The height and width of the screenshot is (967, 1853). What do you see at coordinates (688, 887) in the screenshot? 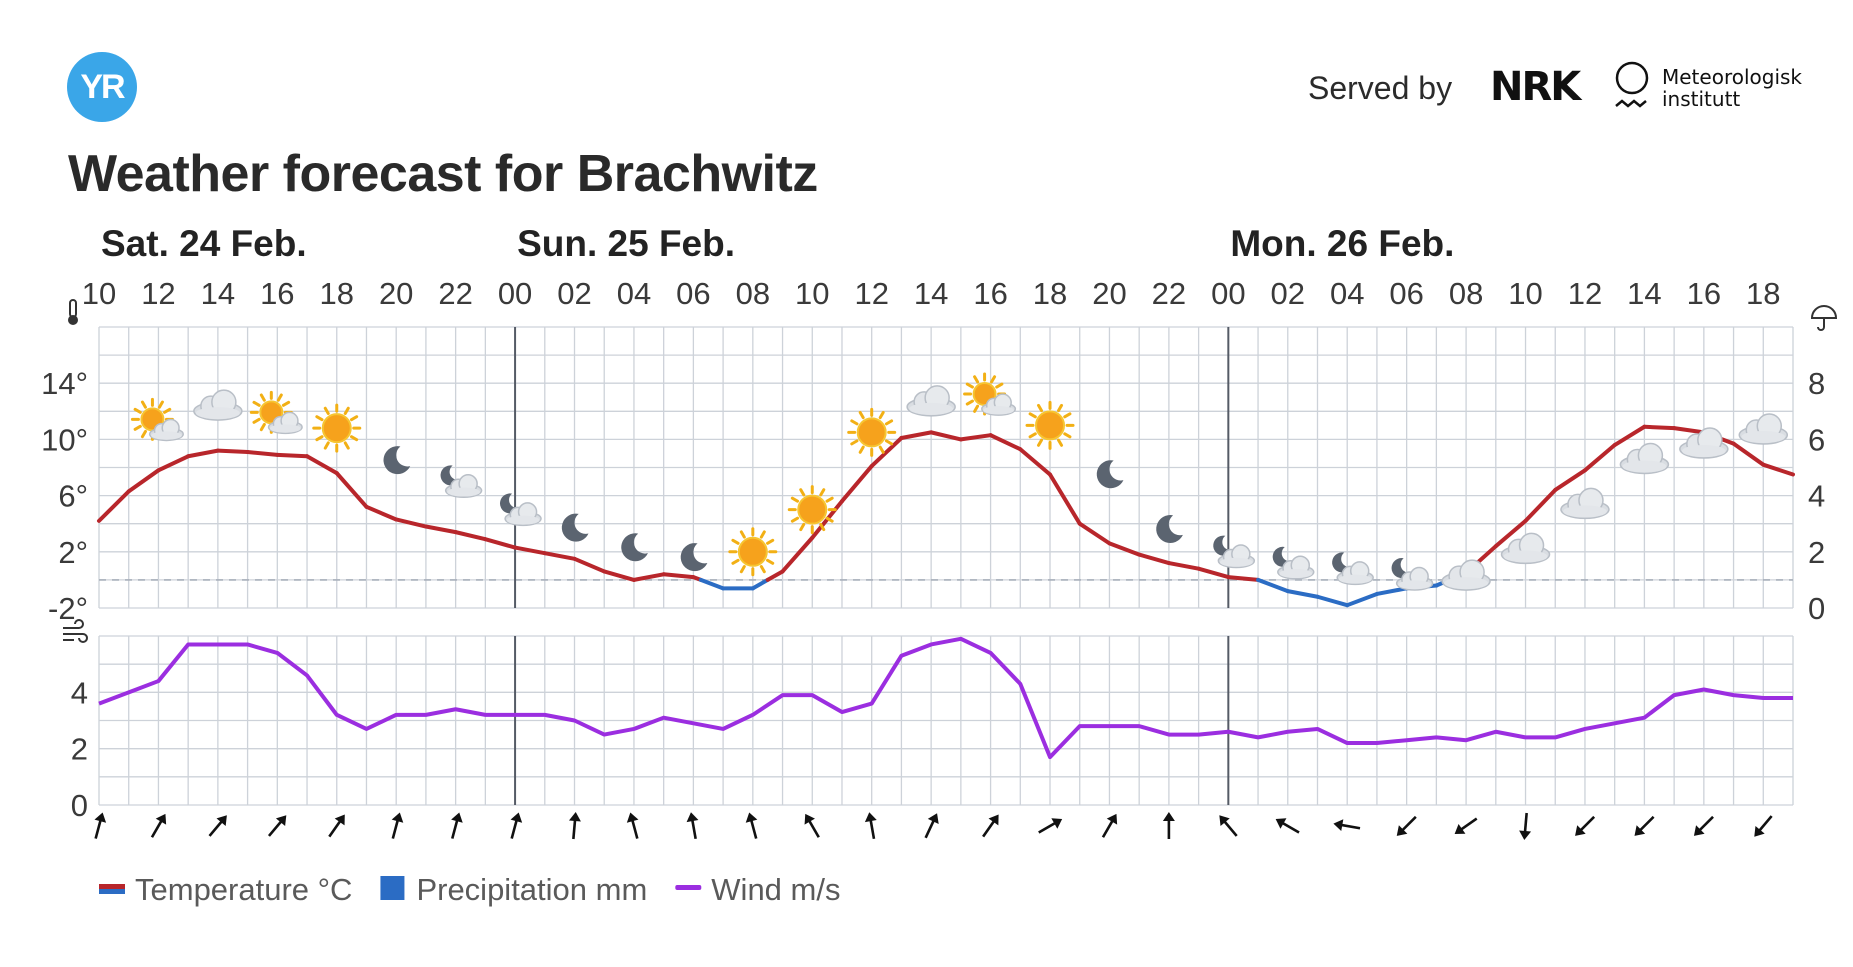
I see `legend-swatch` at bounding box center [688, 887].